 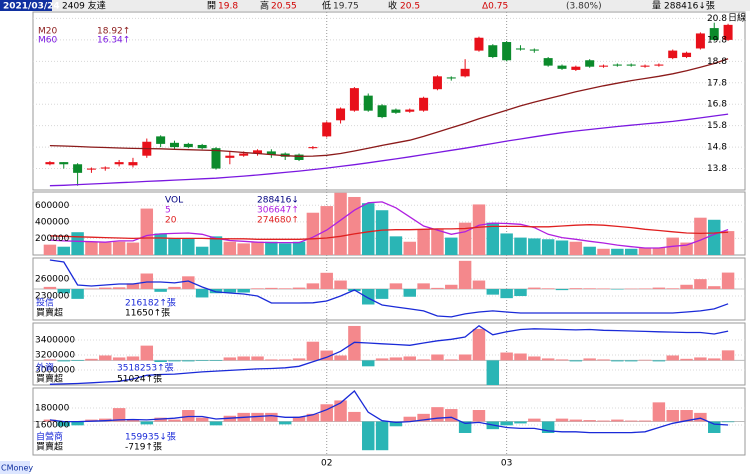 What do you see at coordinates (506, 464) in the screenshot?
I see `x-tick-label: 03` at bounding box center [506, 464].